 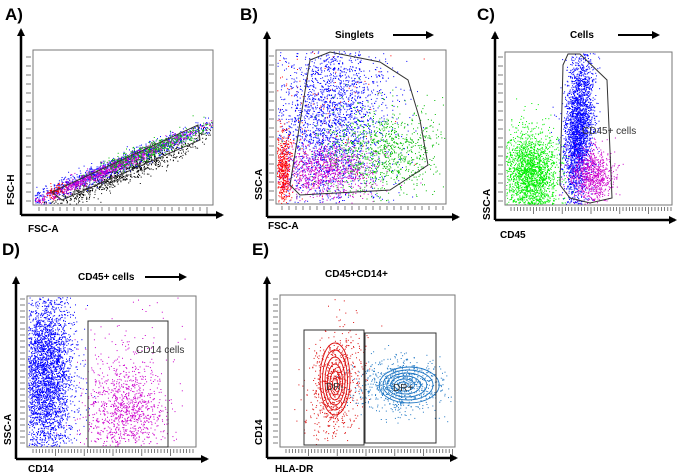 I want to click on gate-polygon, so click(x=126, y=162).